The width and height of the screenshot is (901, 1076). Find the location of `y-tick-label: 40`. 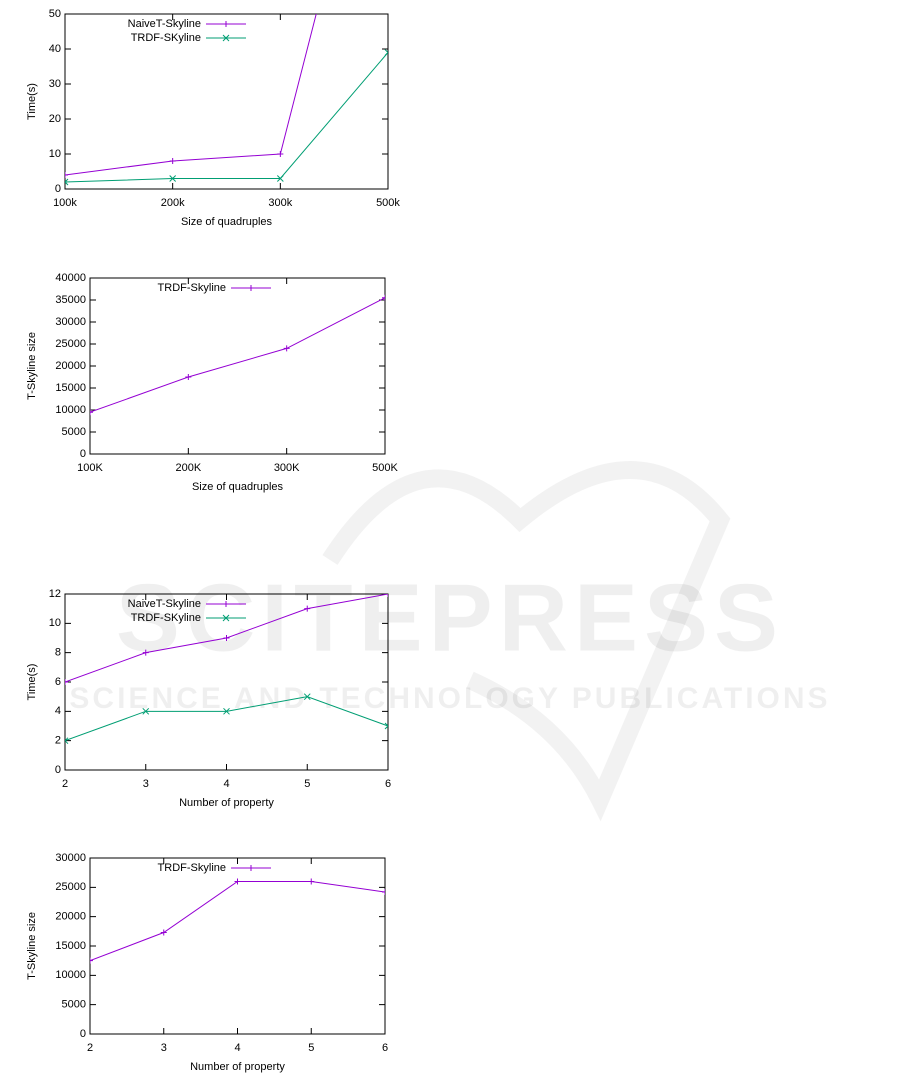

y-tick-label: 40 is located at coordinates (55, 49).